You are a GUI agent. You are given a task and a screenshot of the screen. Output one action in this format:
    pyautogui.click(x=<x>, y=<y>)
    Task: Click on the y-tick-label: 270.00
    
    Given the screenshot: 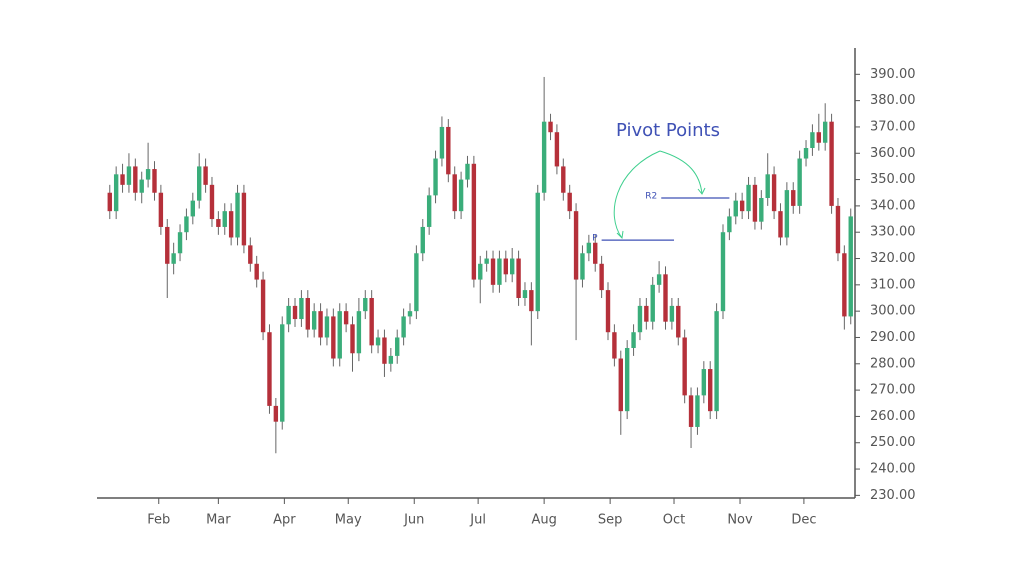 What is the action you would take?
    pyautogui.click(x=893, y=390)
    